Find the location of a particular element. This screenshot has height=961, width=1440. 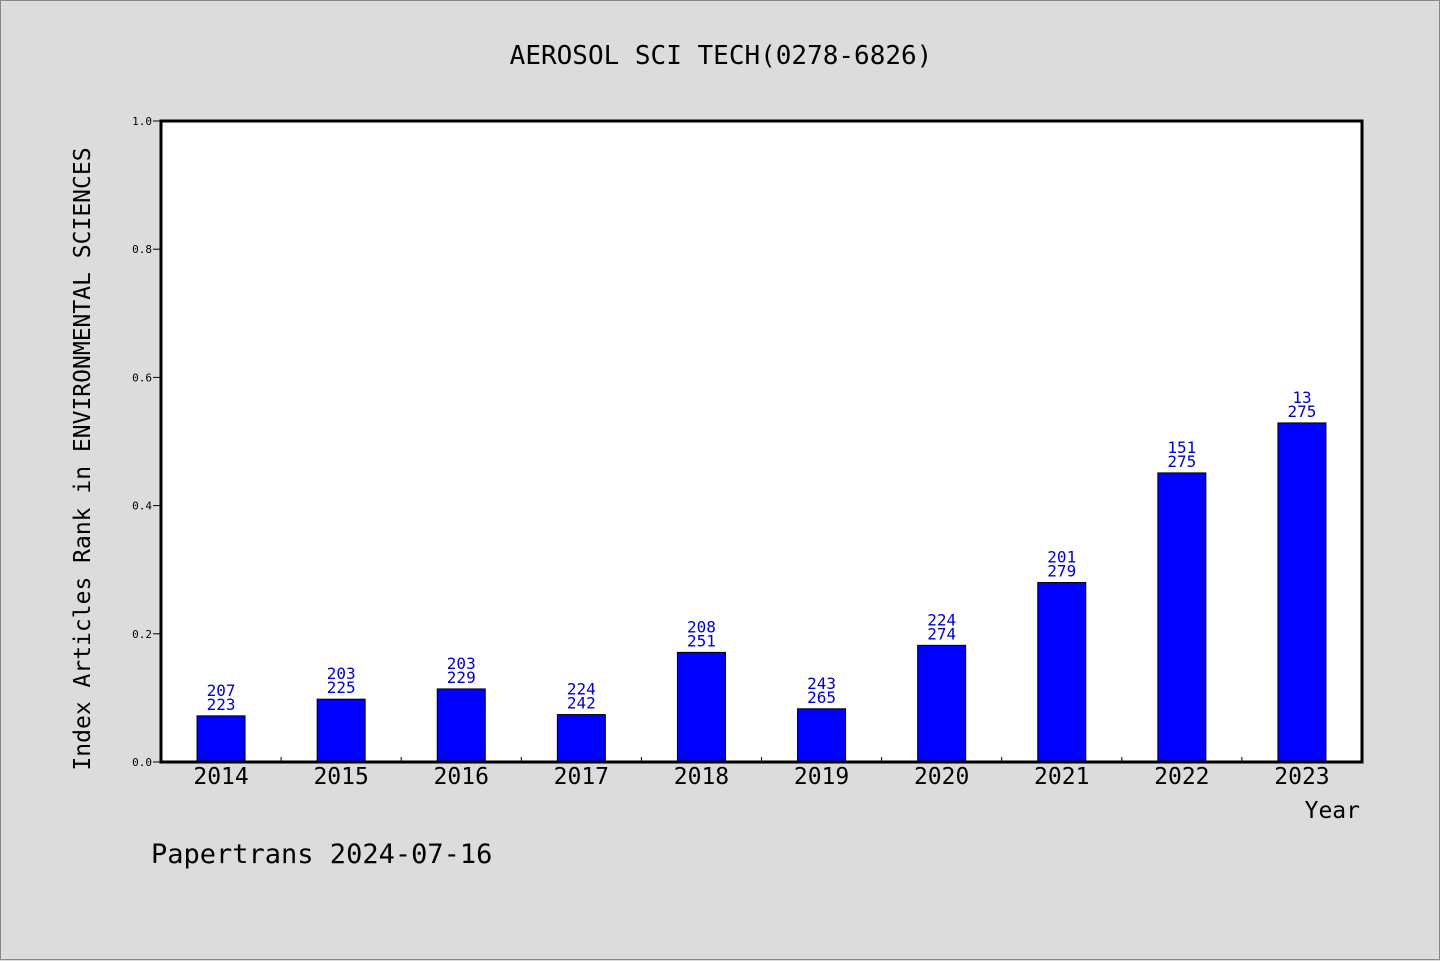

bar-2014 is located at coordinates (221, 739).